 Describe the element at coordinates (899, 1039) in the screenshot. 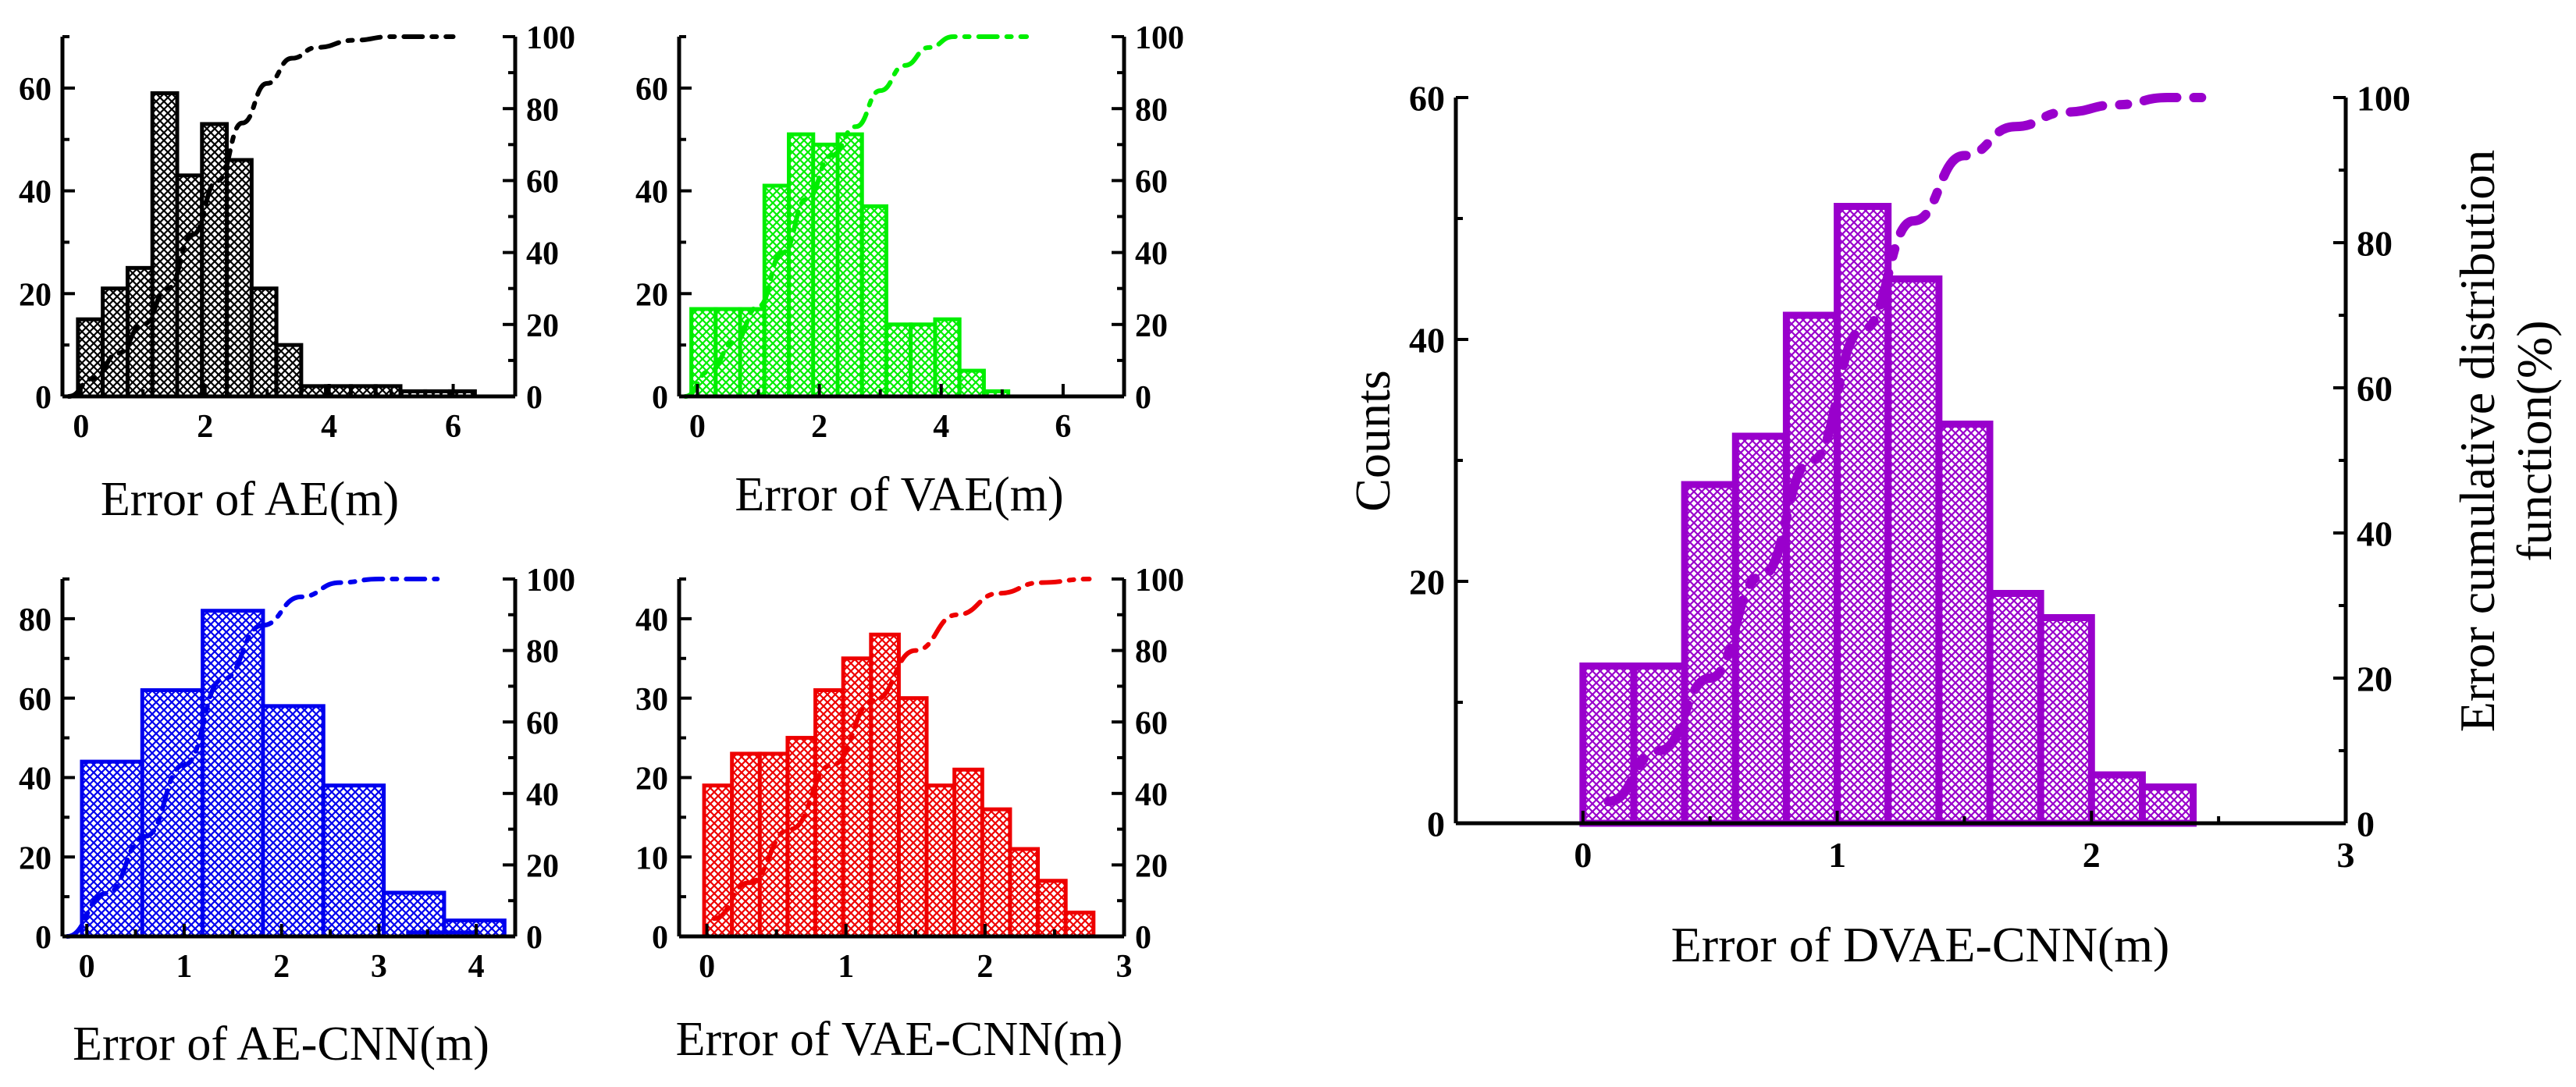

I see `panel-xlabel: Error of VAE-CNN(m)` at that location.